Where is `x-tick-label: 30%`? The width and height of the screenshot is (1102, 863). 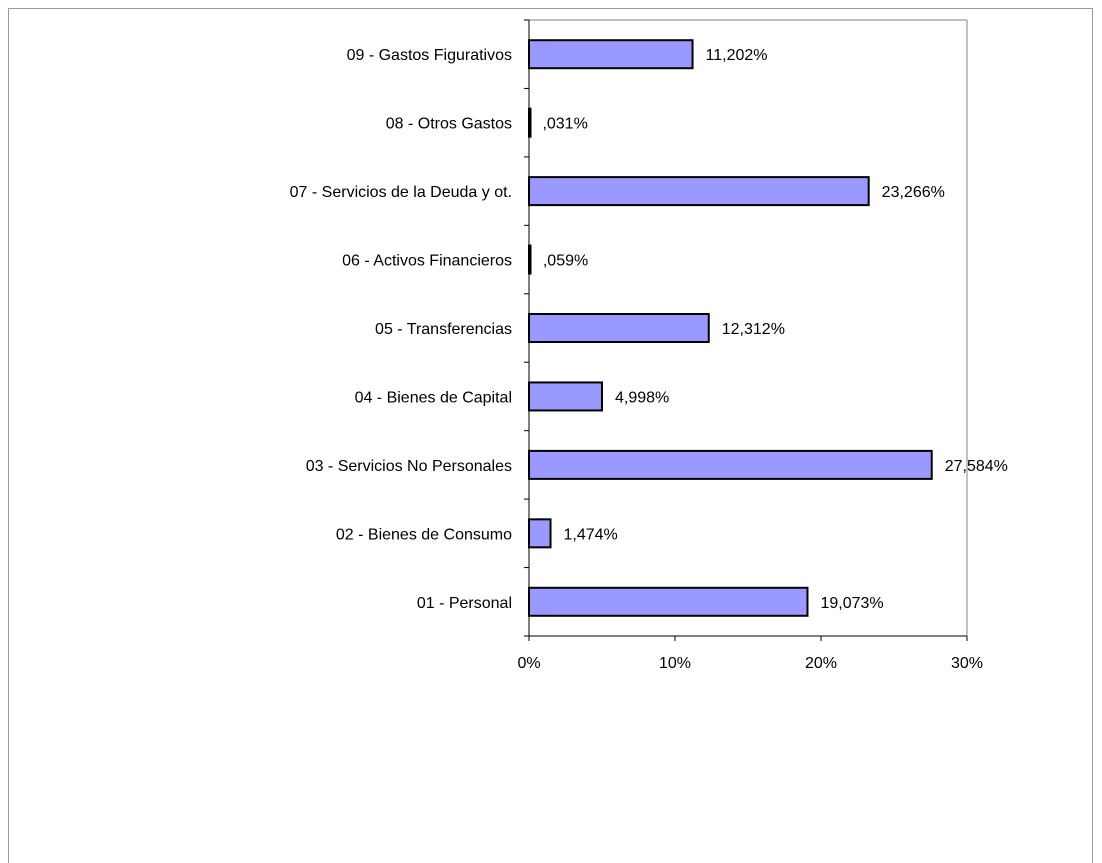 x-tick-label: 30% is located at coordinates (967, 663).